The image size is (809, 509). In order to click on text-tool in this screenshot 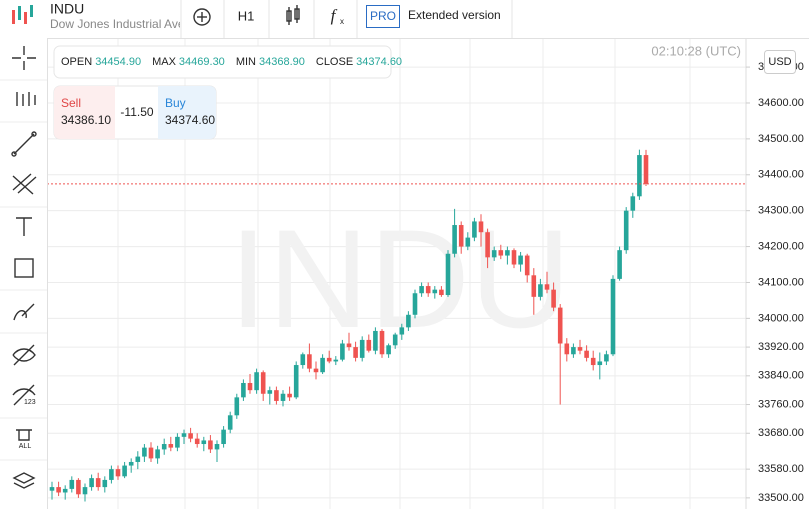, I will do `click(24, 226)`.